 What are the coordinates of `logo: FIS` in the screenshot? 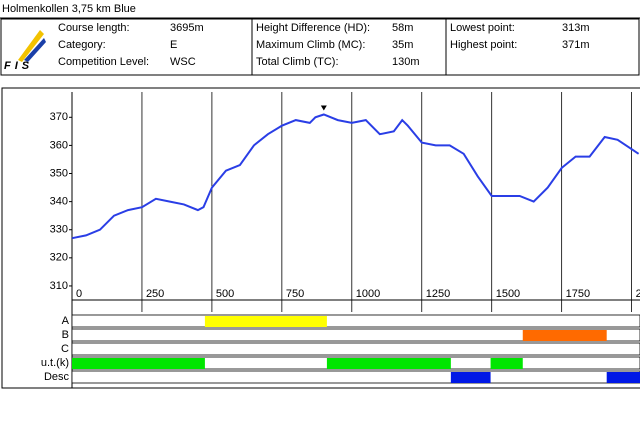 It's located at (25, 51).